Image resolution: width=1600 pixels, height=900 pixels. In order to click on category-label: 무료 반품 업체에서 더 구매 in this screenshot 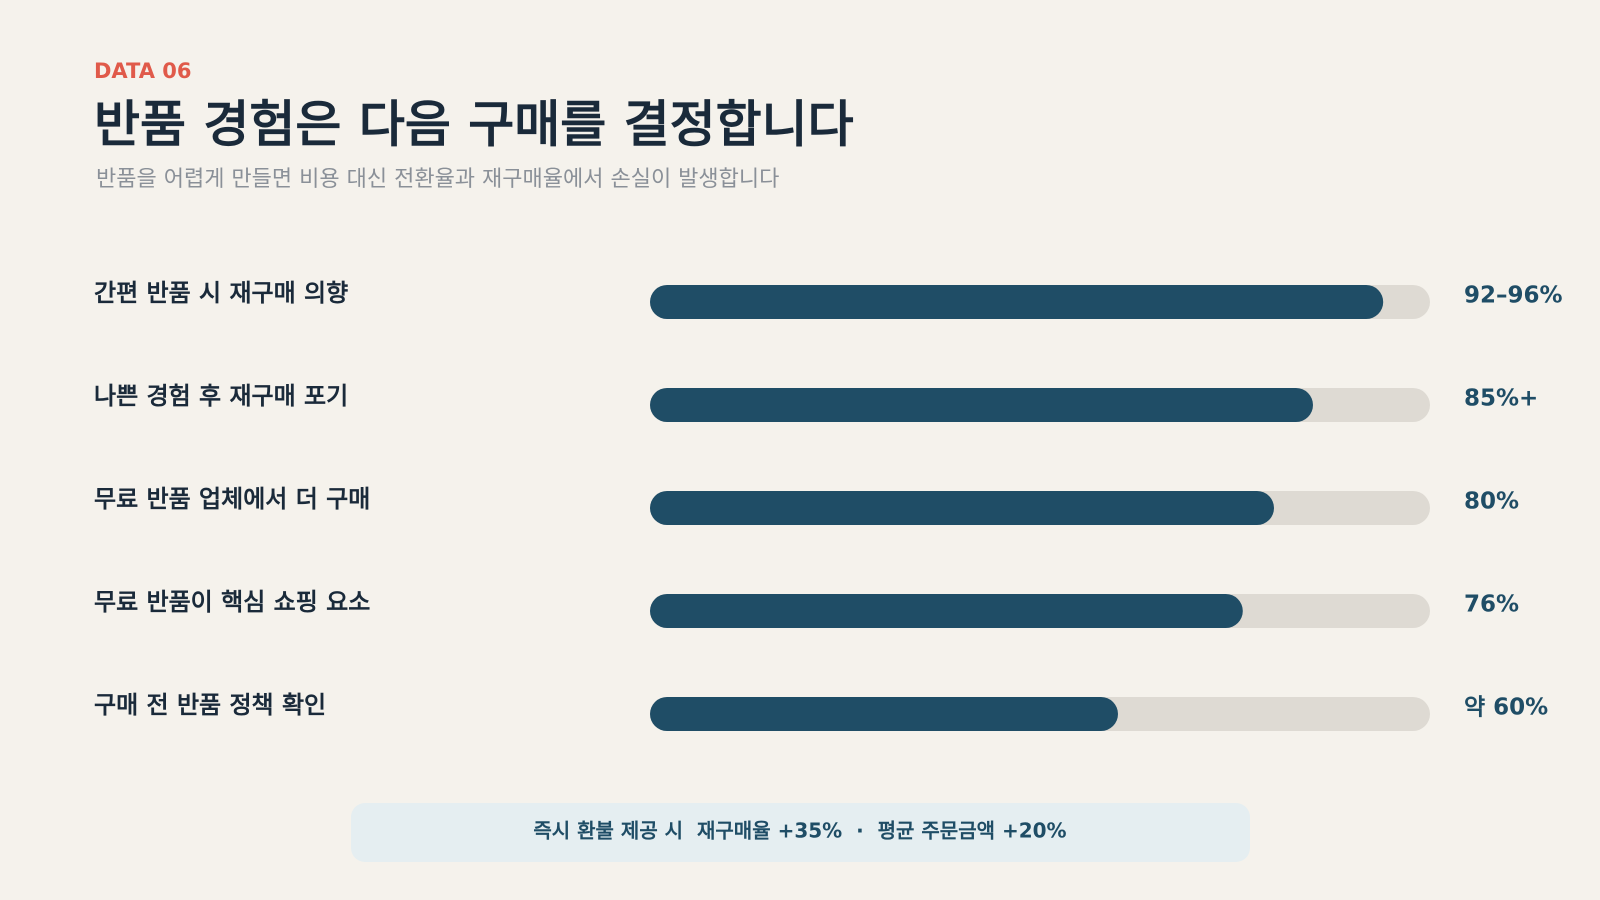, I will do `click(232, 499)`.